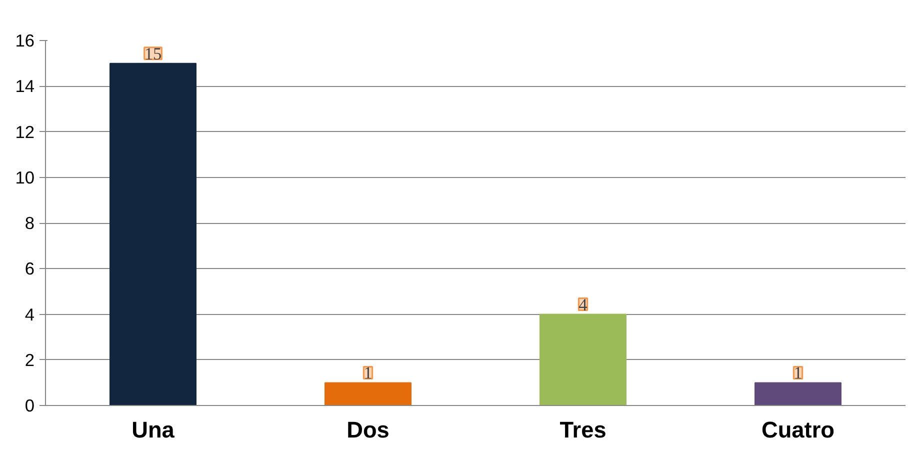 The image size is (920, 450). I want to click on data-label: 15, so click(153, 54).